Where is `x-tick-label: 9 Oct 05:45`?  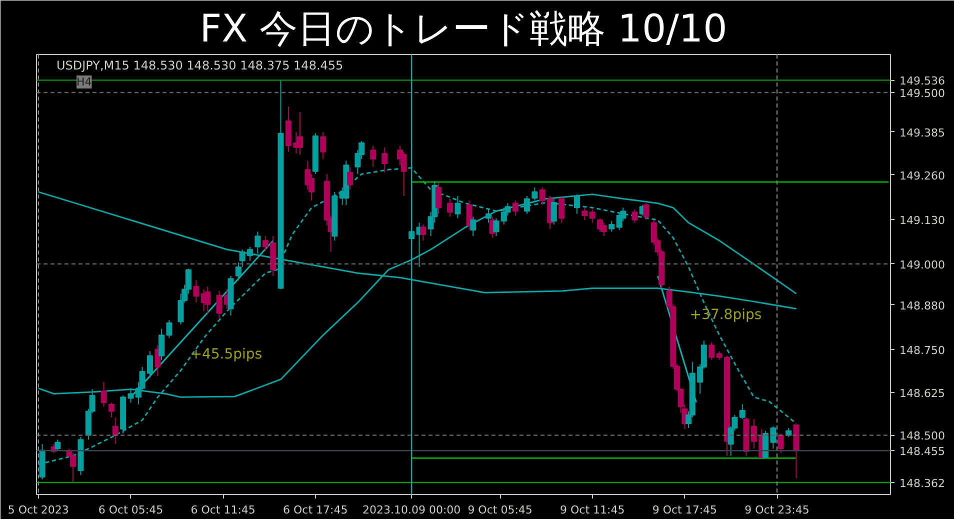
x-tick-label: 9 Oct 05:45 is located at coordinates (500, 510).